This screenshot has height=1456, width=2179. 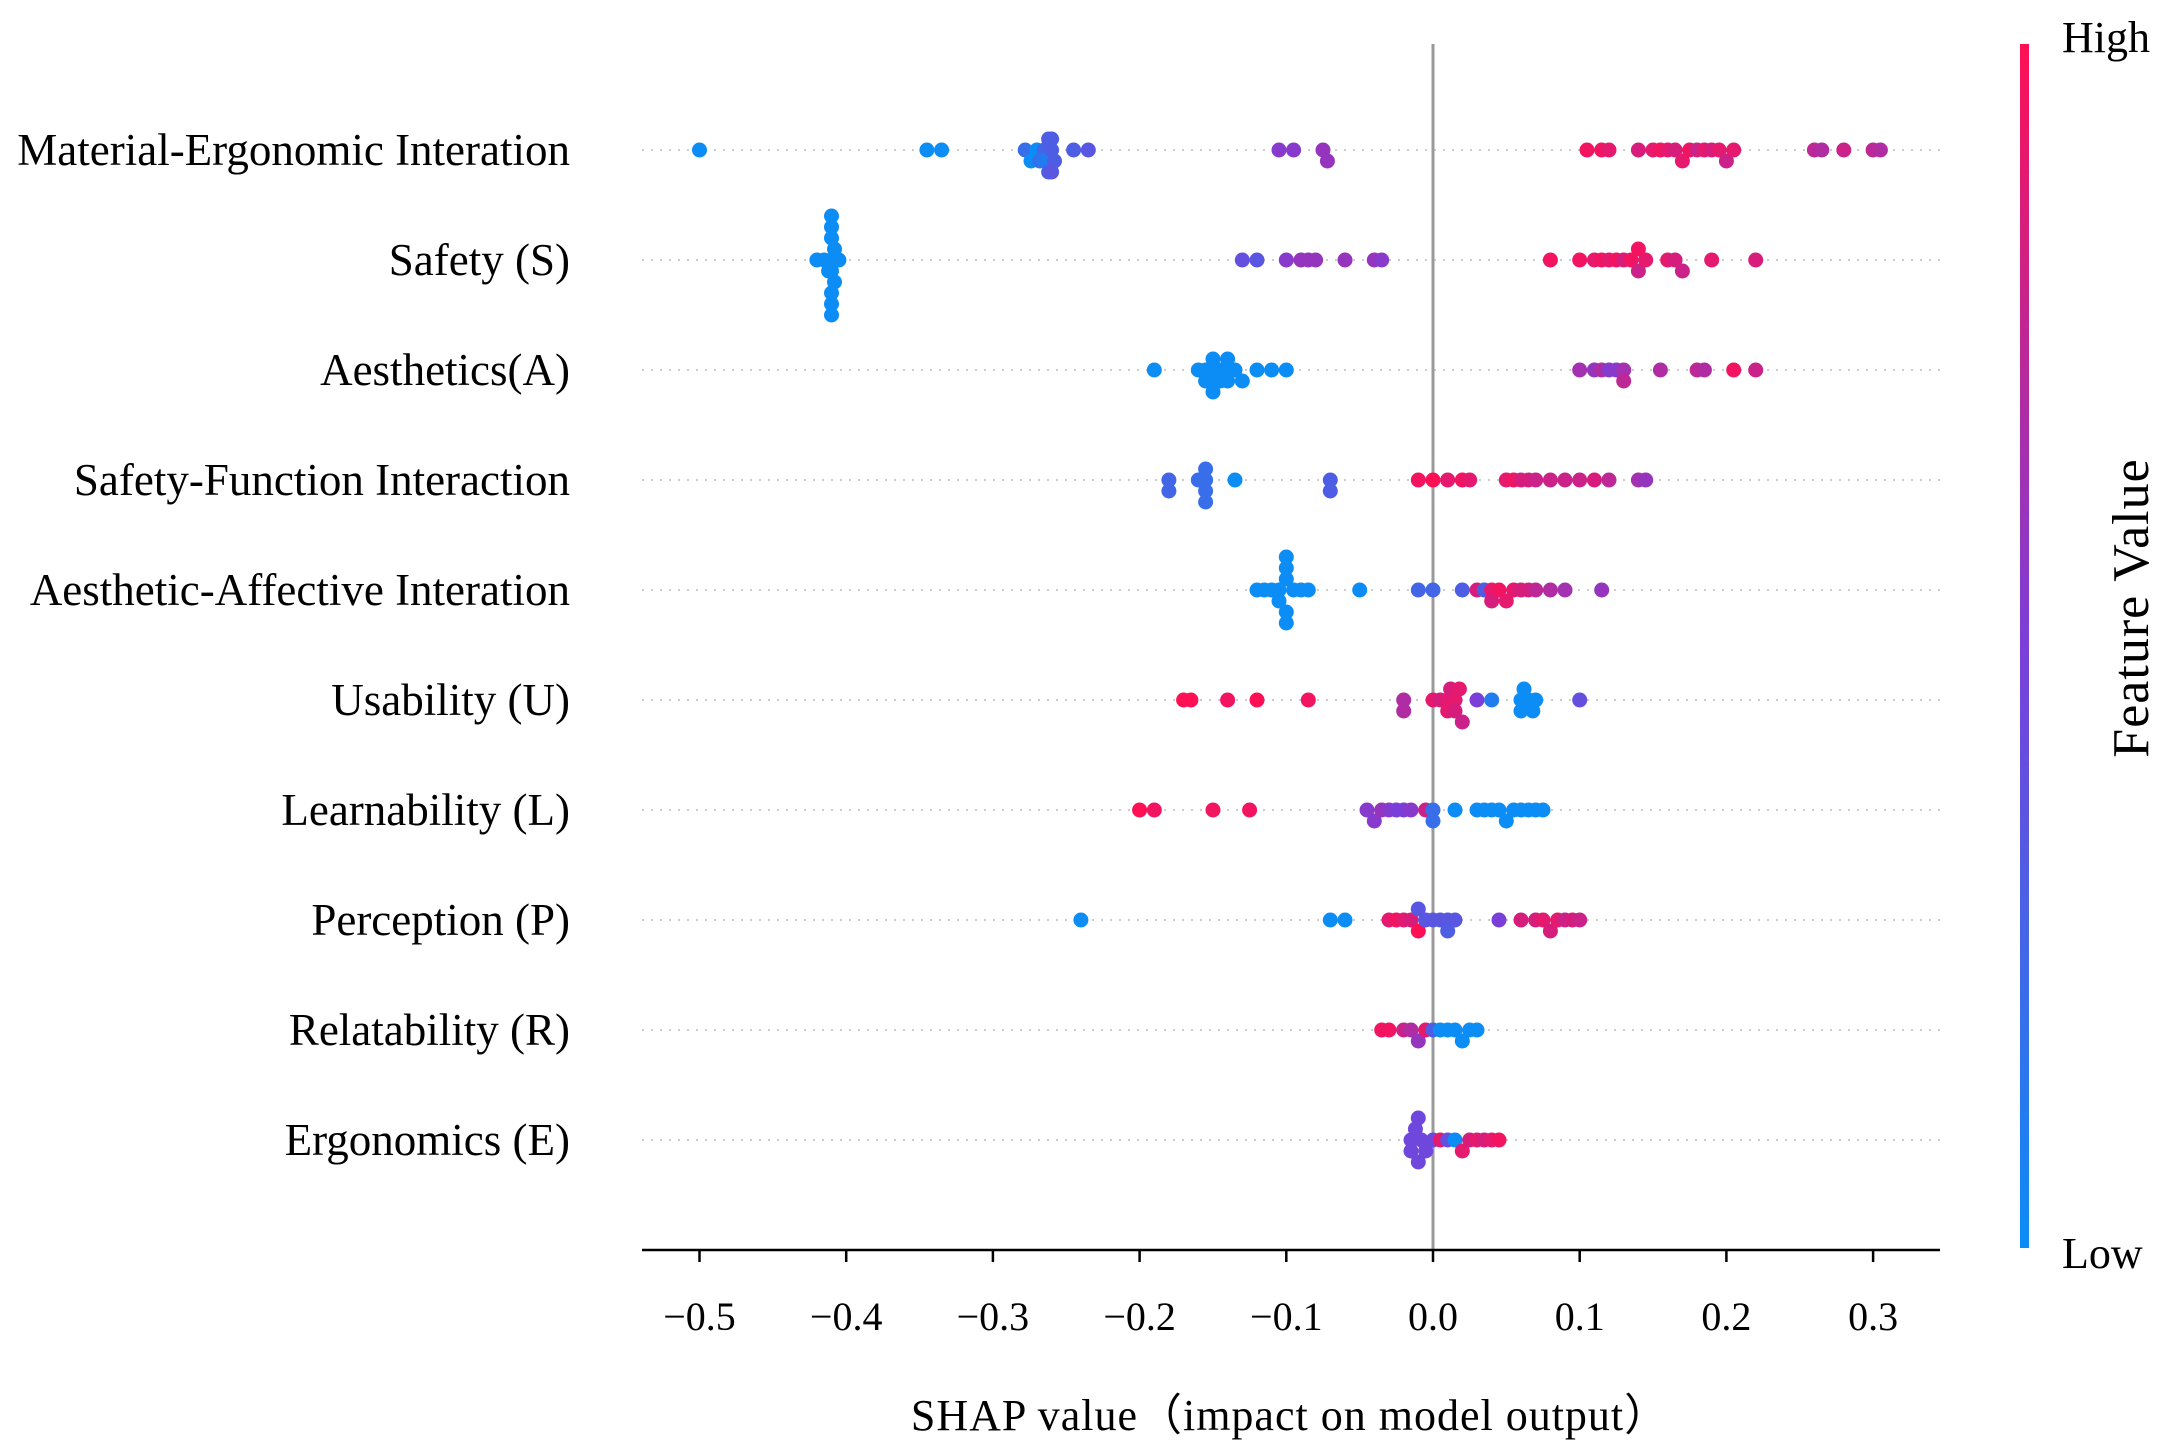 I want to click on x-tick-label: −0.4, so click(x=846, y=1316).